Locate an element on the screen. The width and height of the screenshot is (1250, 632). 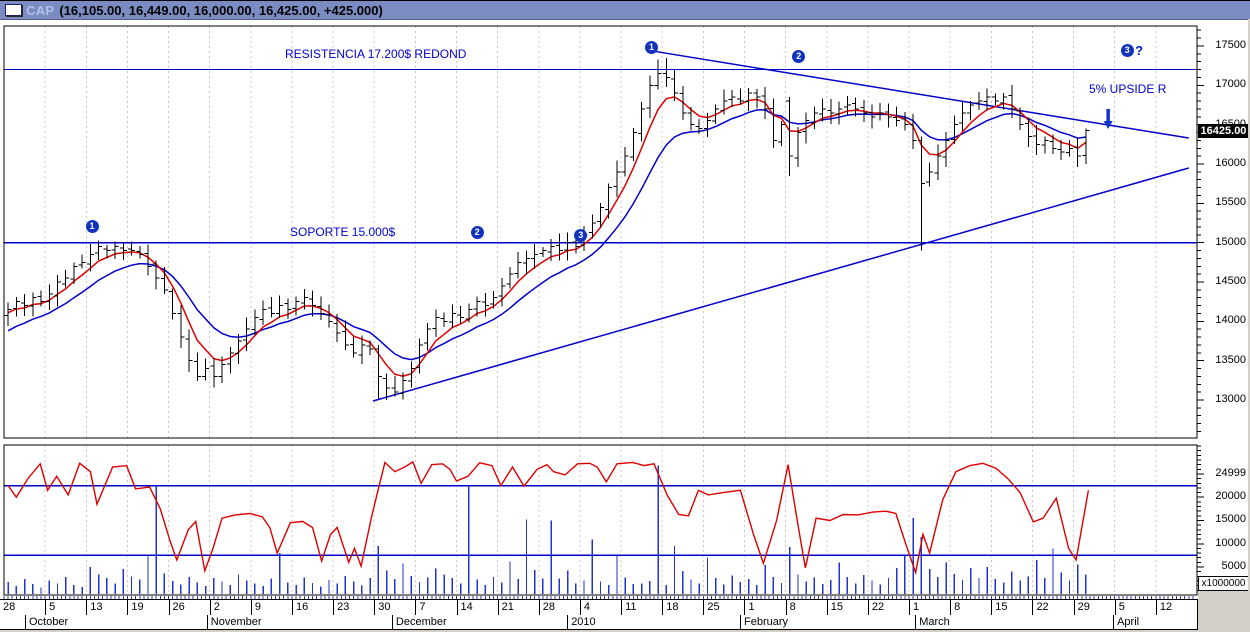
day-tick-label: 30 is located at coordinates (394, 607).